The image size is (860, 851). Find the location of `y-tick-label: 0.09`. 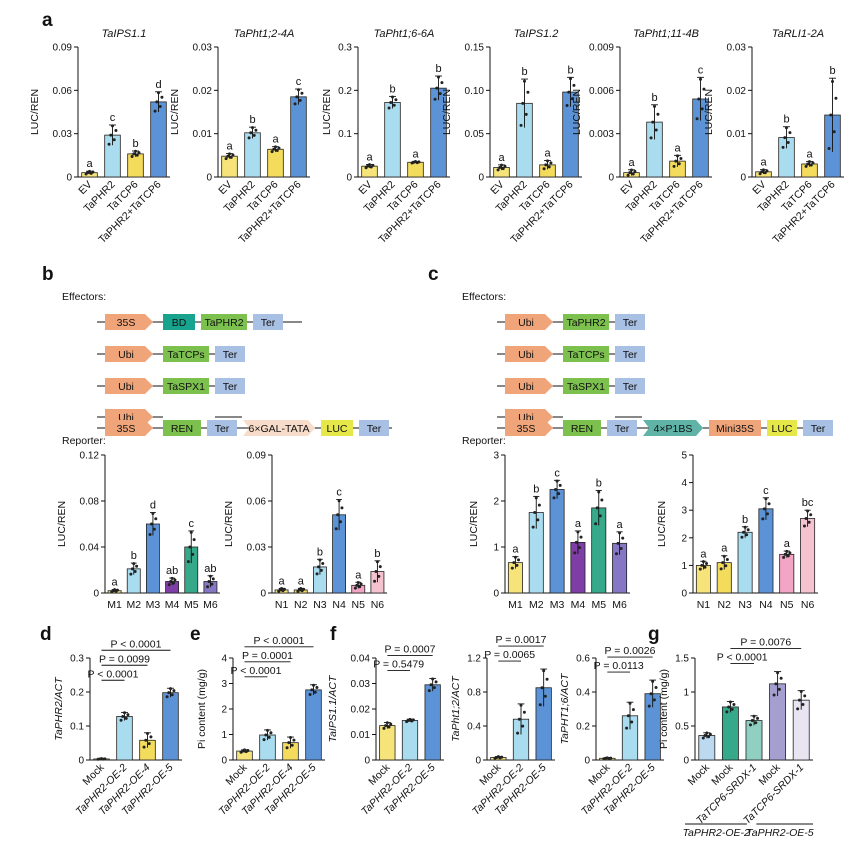

y-tick-label: 0.09 is located at coordinates (257, 456).